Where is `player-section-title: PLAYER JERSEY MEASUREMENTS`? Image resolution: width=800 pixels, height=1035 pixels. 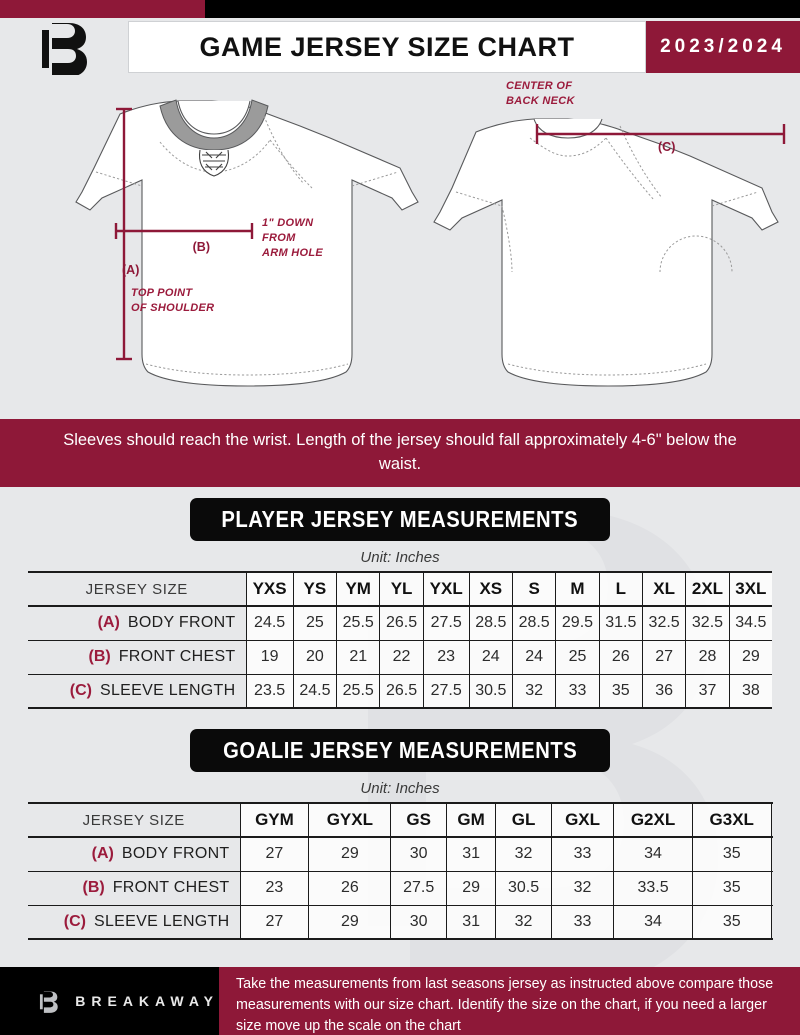 player-section-title: PLAYER JERSEY MEASUREMENTS is located at coordinates (400, 519).